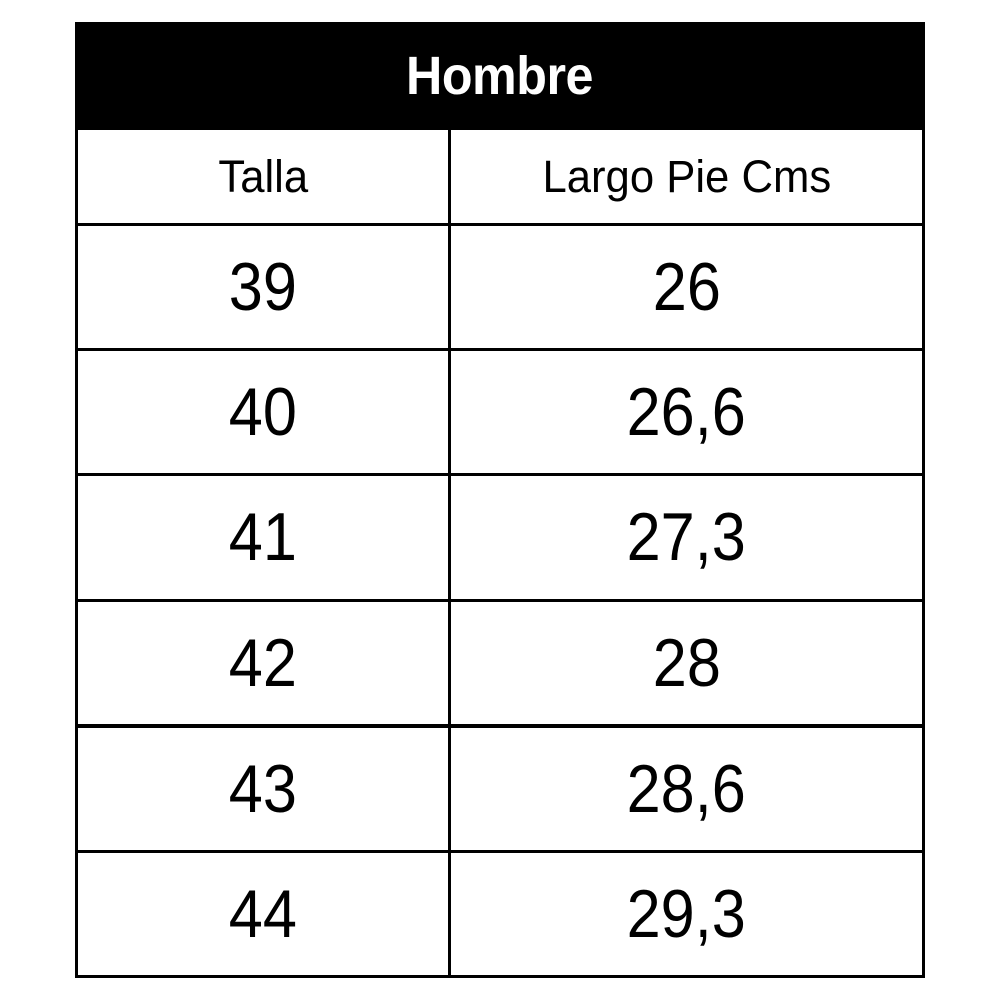 The width and height of the screenshot is (1000, 1000). I want to click on cell-largo-pie-cms-value: 28,6, so click(686, 788).